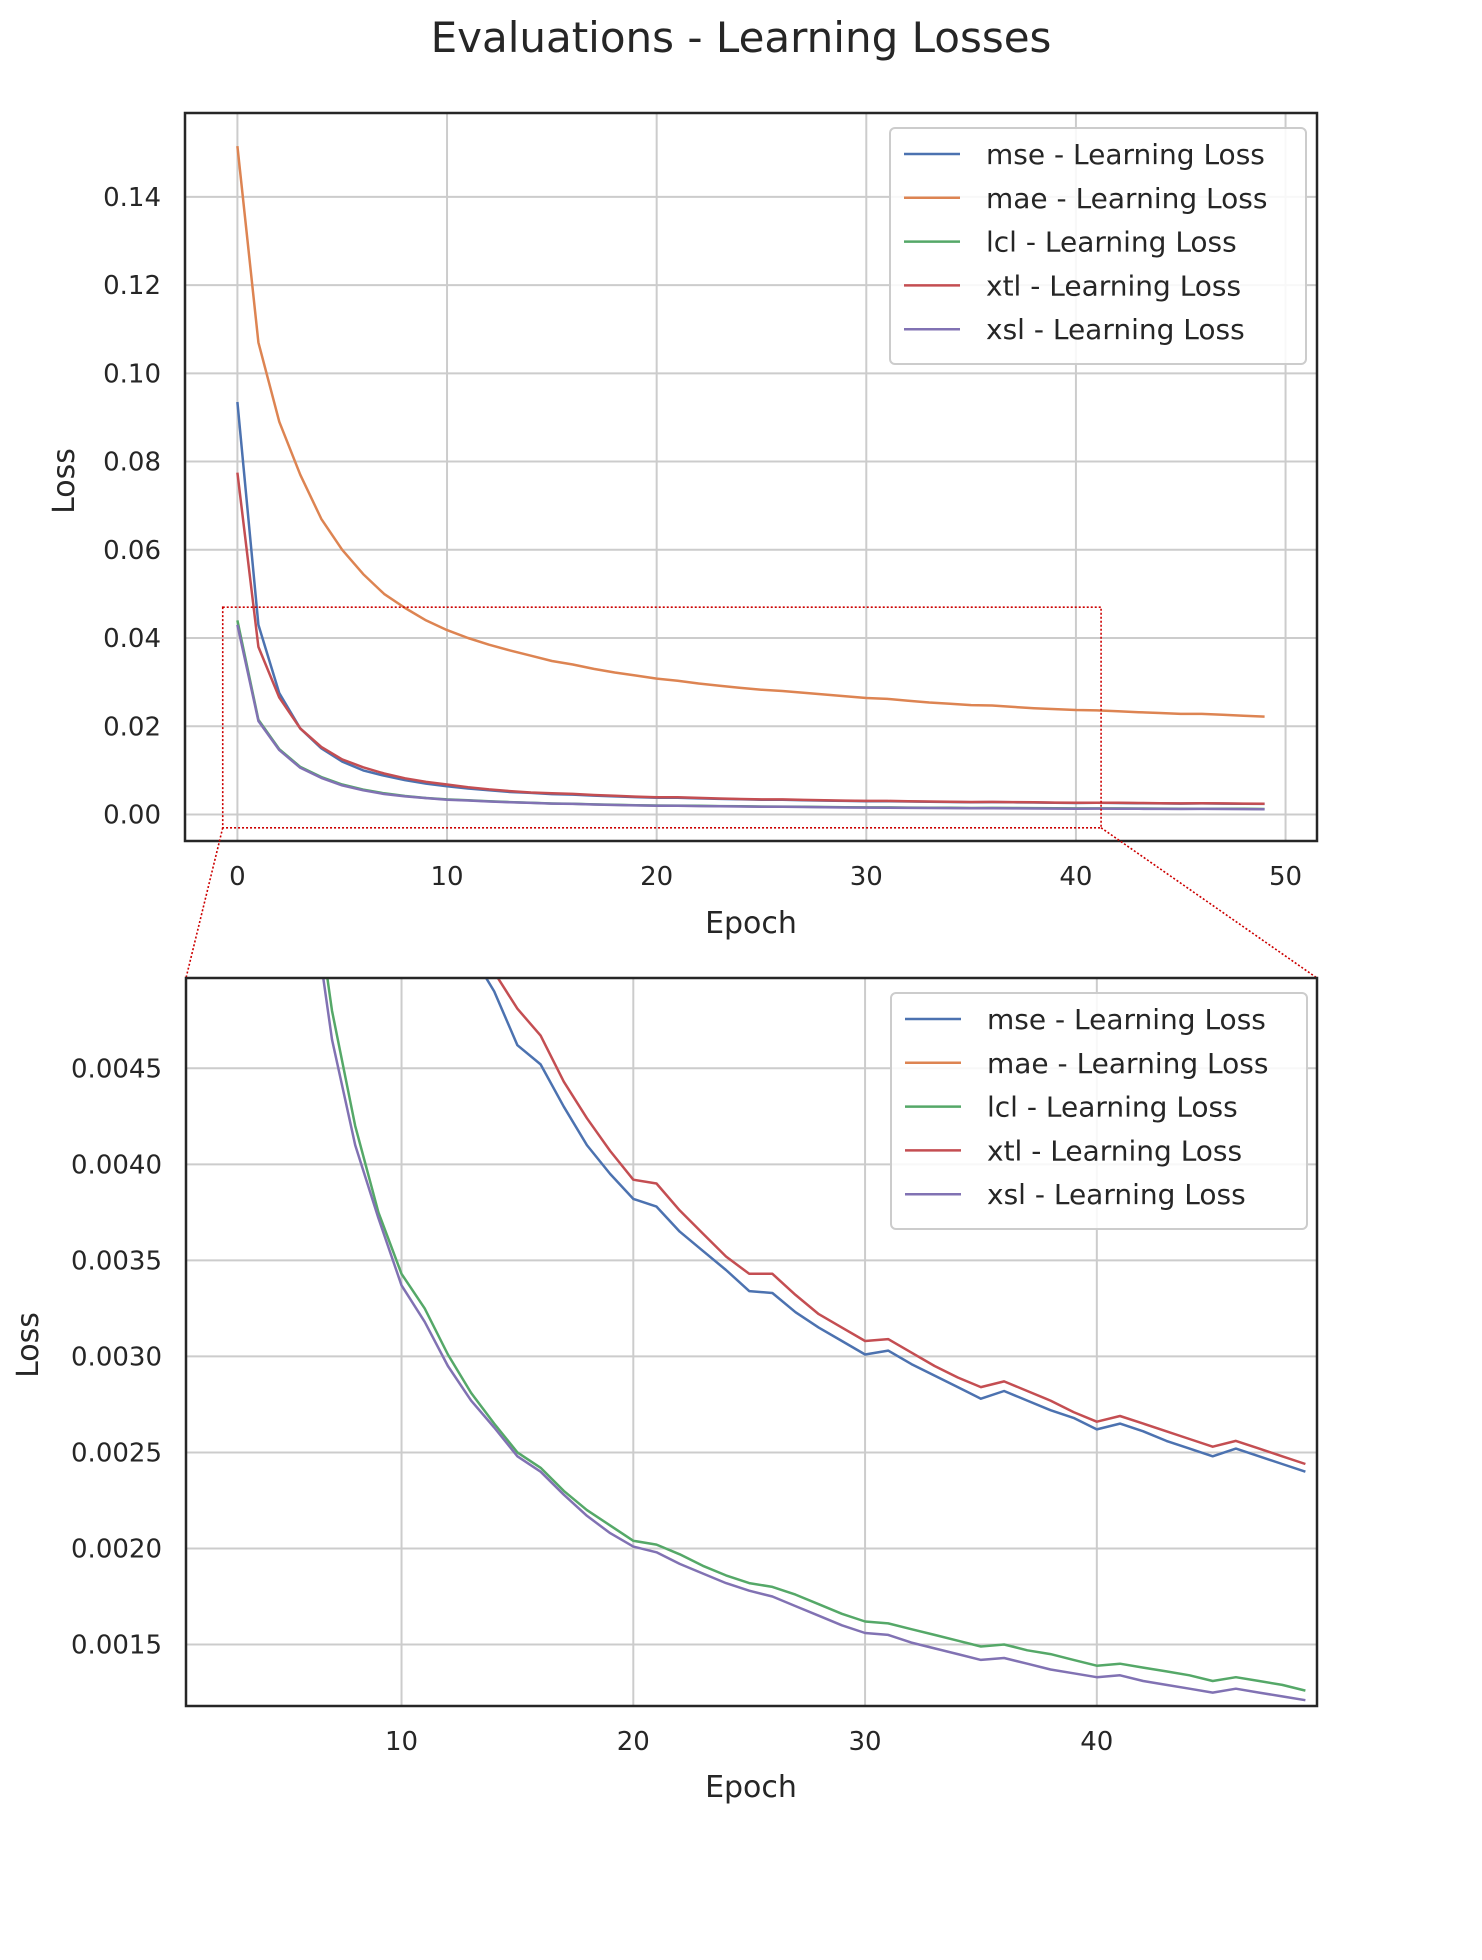 The image size is (1482, 1960). I want to click on chart-title: Evaluations - Learning Losses, so click(741, 37).